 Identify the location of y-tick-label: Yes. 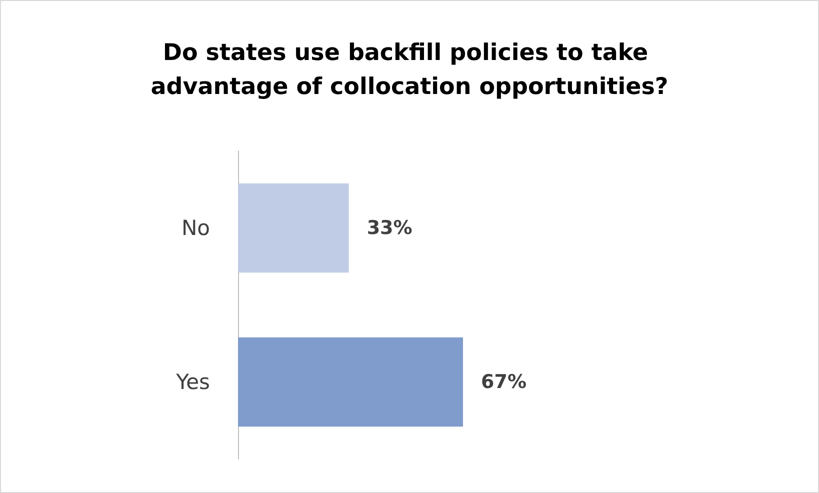
(192, 382).